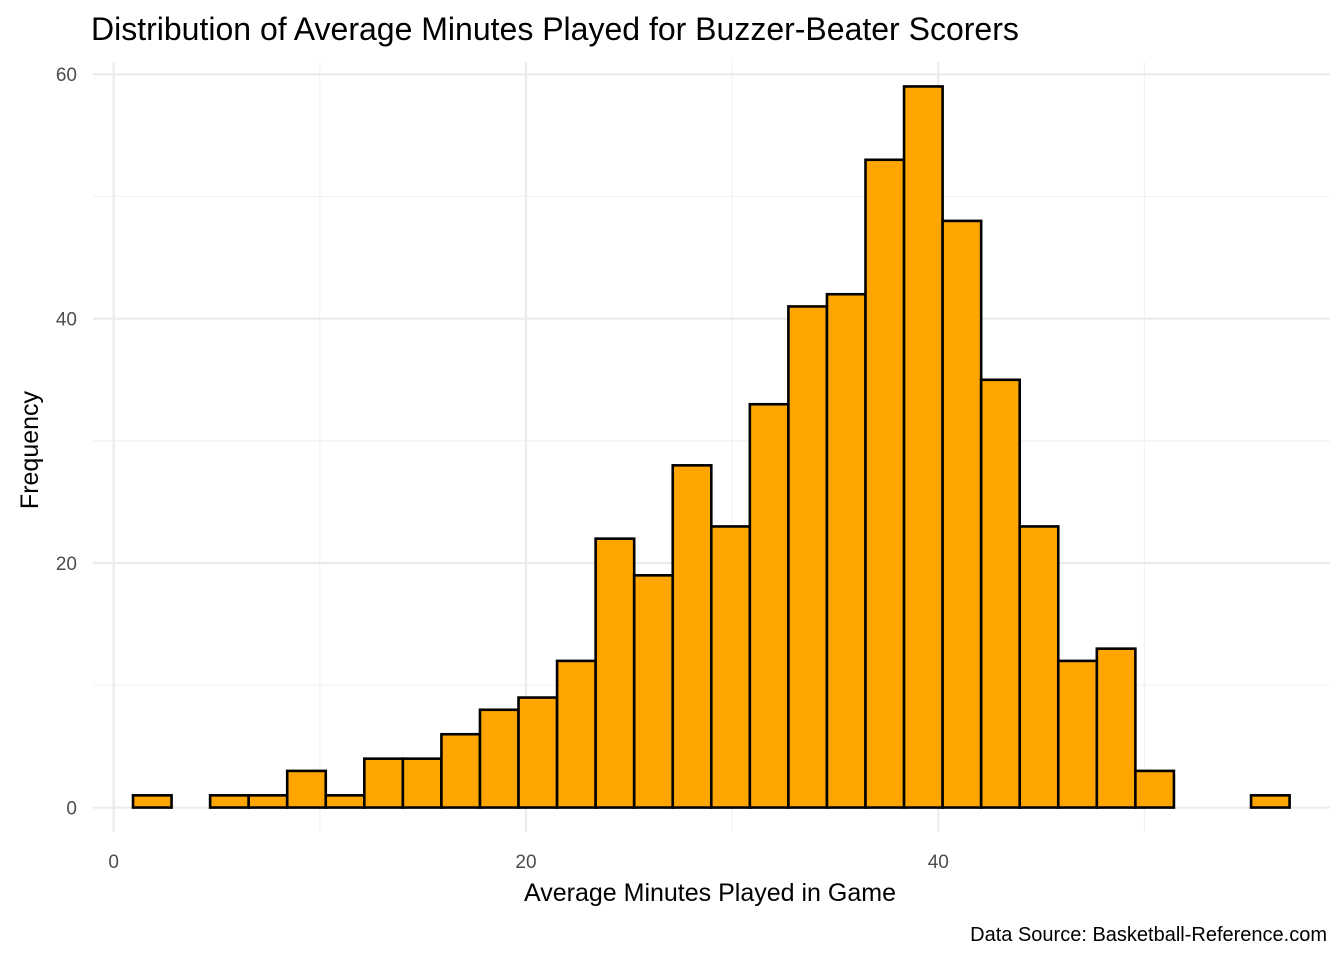 The width and height of the screenshot is (1344, 960). I want to click on x-axis-title: Average Minutes Played in Game, so click(710, 893).